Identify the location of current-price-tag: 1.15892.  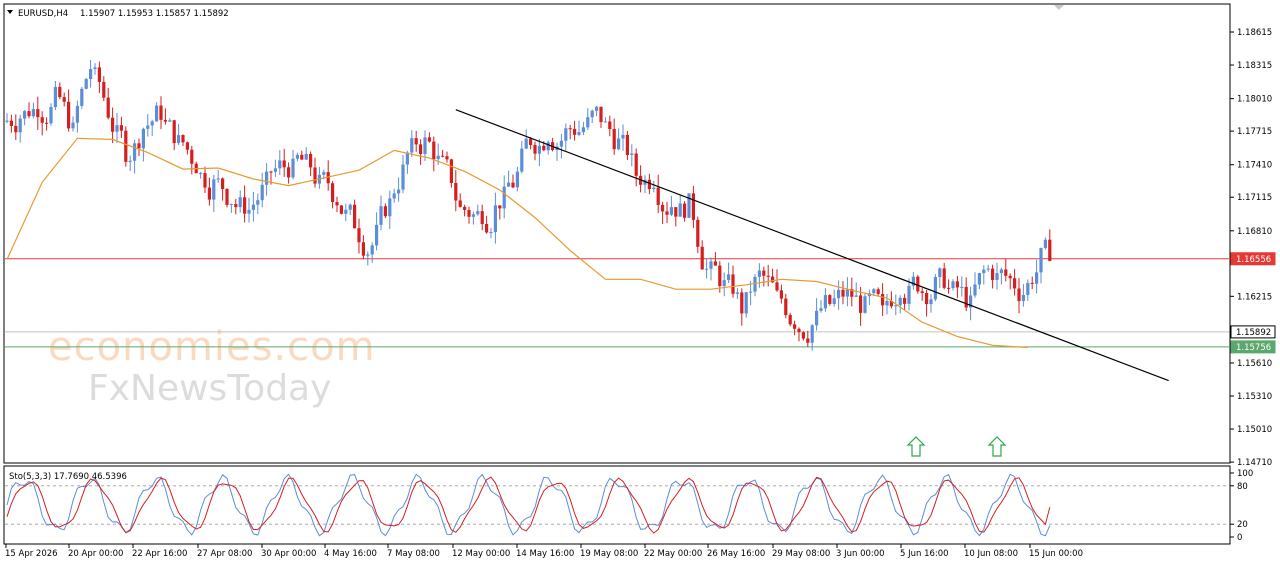
(1253, 333).